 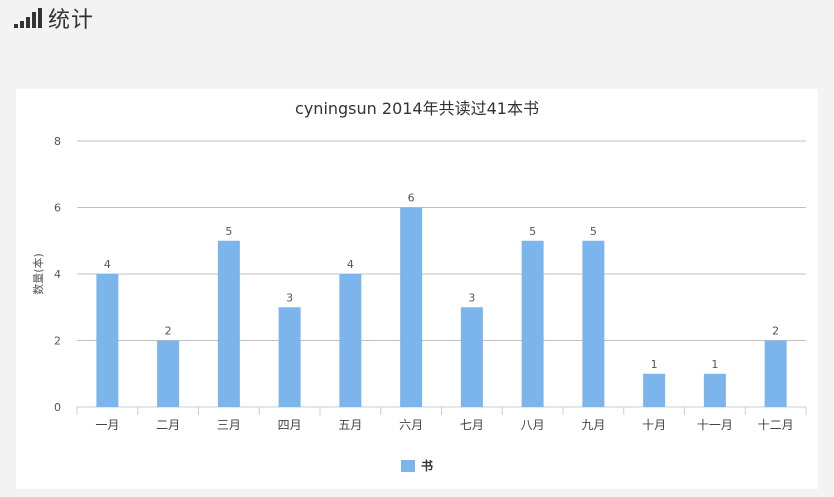 What do you see at coordinates (28, 18) in the screenshot?
I see `signal-bars-icon` at bounding box center [28, 18].